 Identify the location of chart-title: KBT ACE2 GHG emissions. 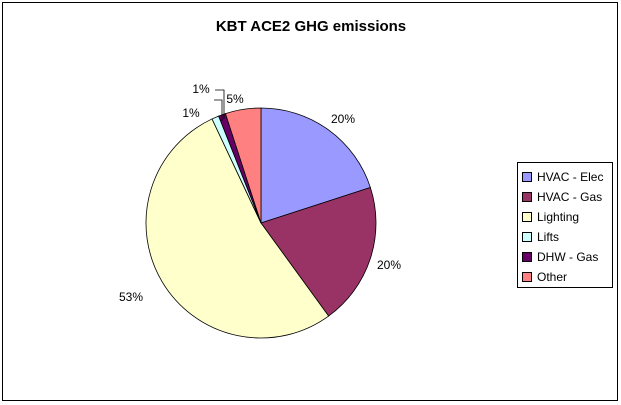
(311, 26).